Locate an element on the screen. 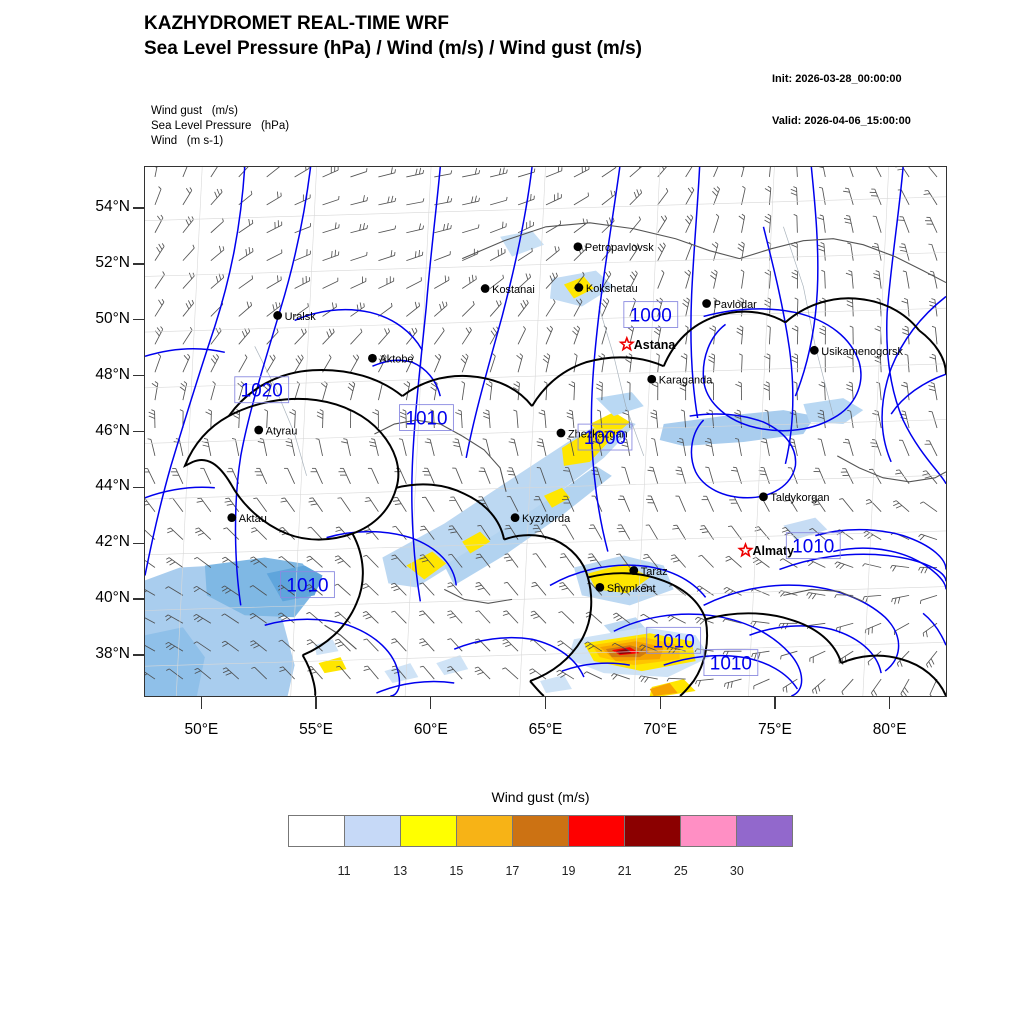  latitude-tick-label: 38°N is located at coordinates (112, 654).